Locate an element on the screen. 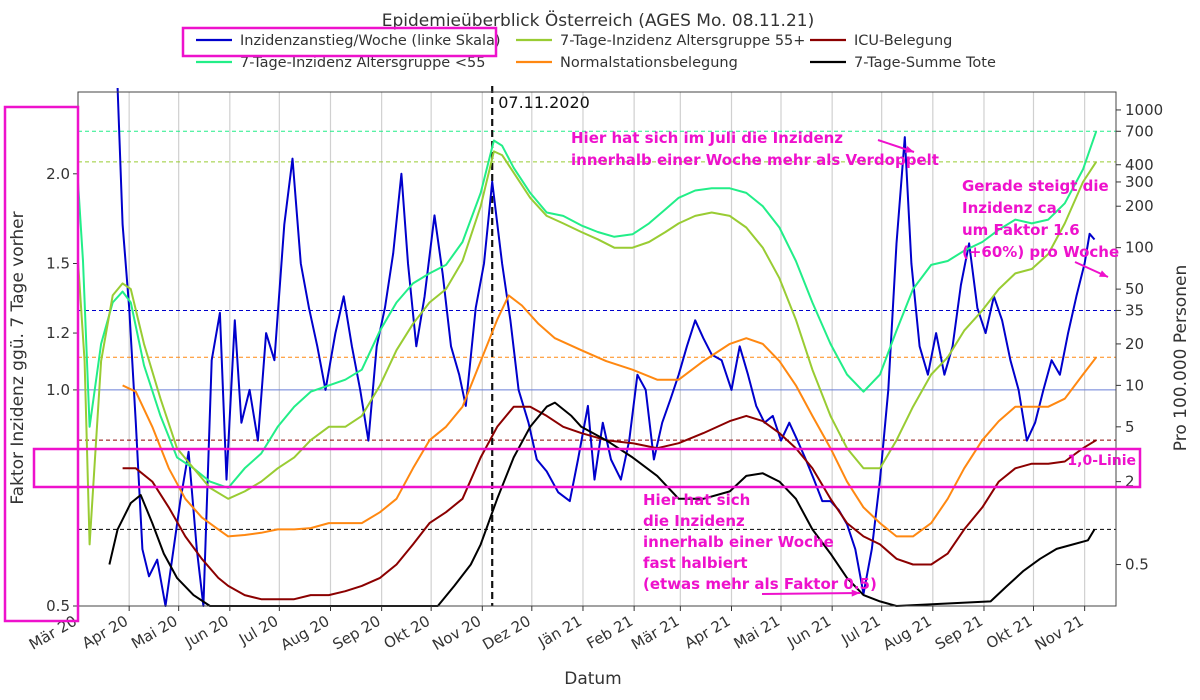 This screenshot has height=700, width=1200. x-tick-label: Sep 21 is located at coordinates (959, 633).